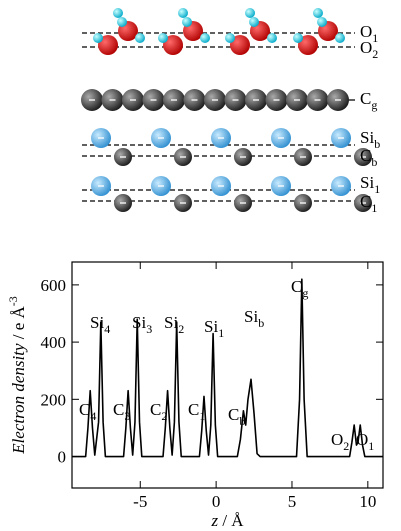 The image size is (401, 531). Describe the element at coordinates (54, 285) in the screenshot. I see `y-tick-label: 600` at that location.